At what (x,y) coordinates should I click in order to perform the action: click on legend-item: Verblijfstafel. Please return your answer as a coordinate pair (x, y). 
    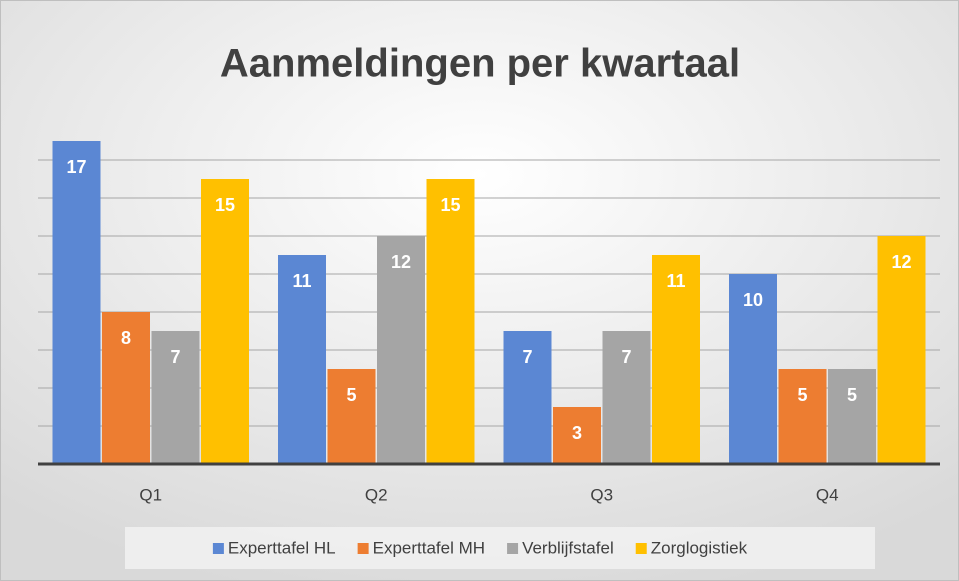
    Looking at the image, I should click on (560, 547).